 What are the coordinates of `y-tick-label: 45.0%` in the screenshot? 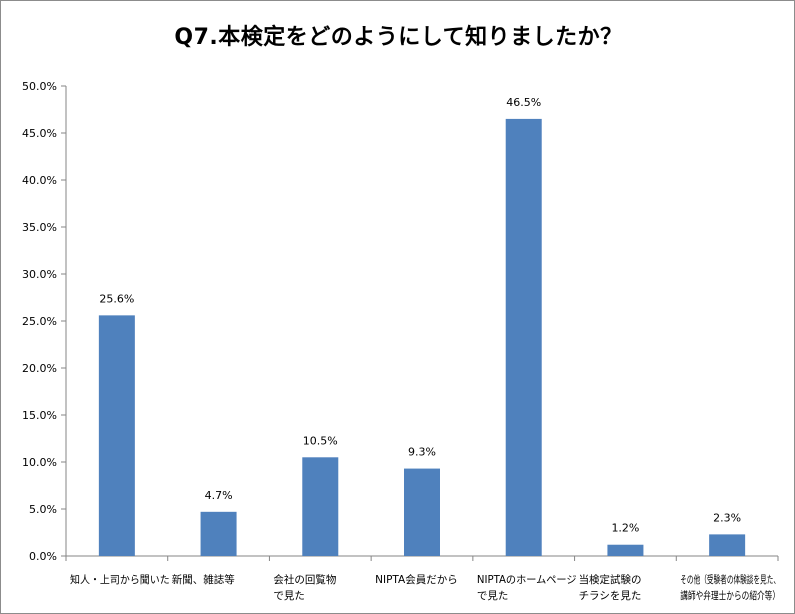 It's located at (39, 133).